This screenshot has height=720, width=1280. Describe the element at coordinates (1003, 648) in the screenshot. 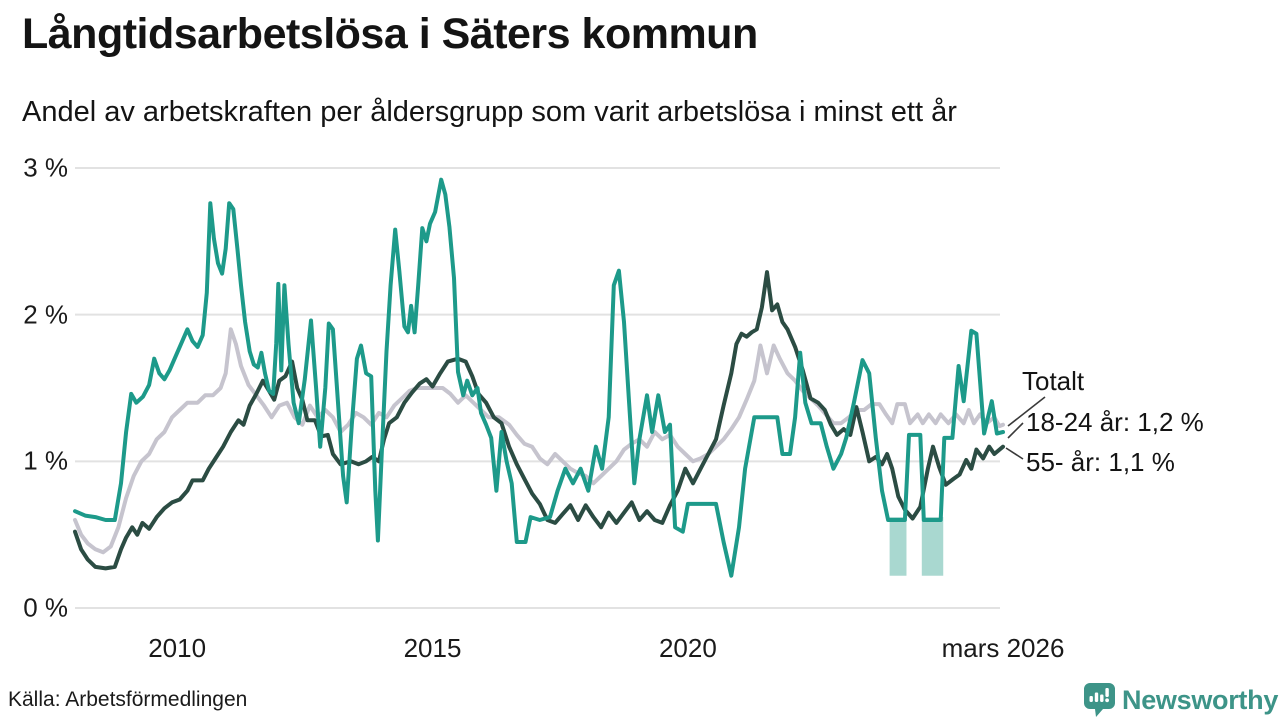

I see `x-tick-label: mars 2026` at that location.